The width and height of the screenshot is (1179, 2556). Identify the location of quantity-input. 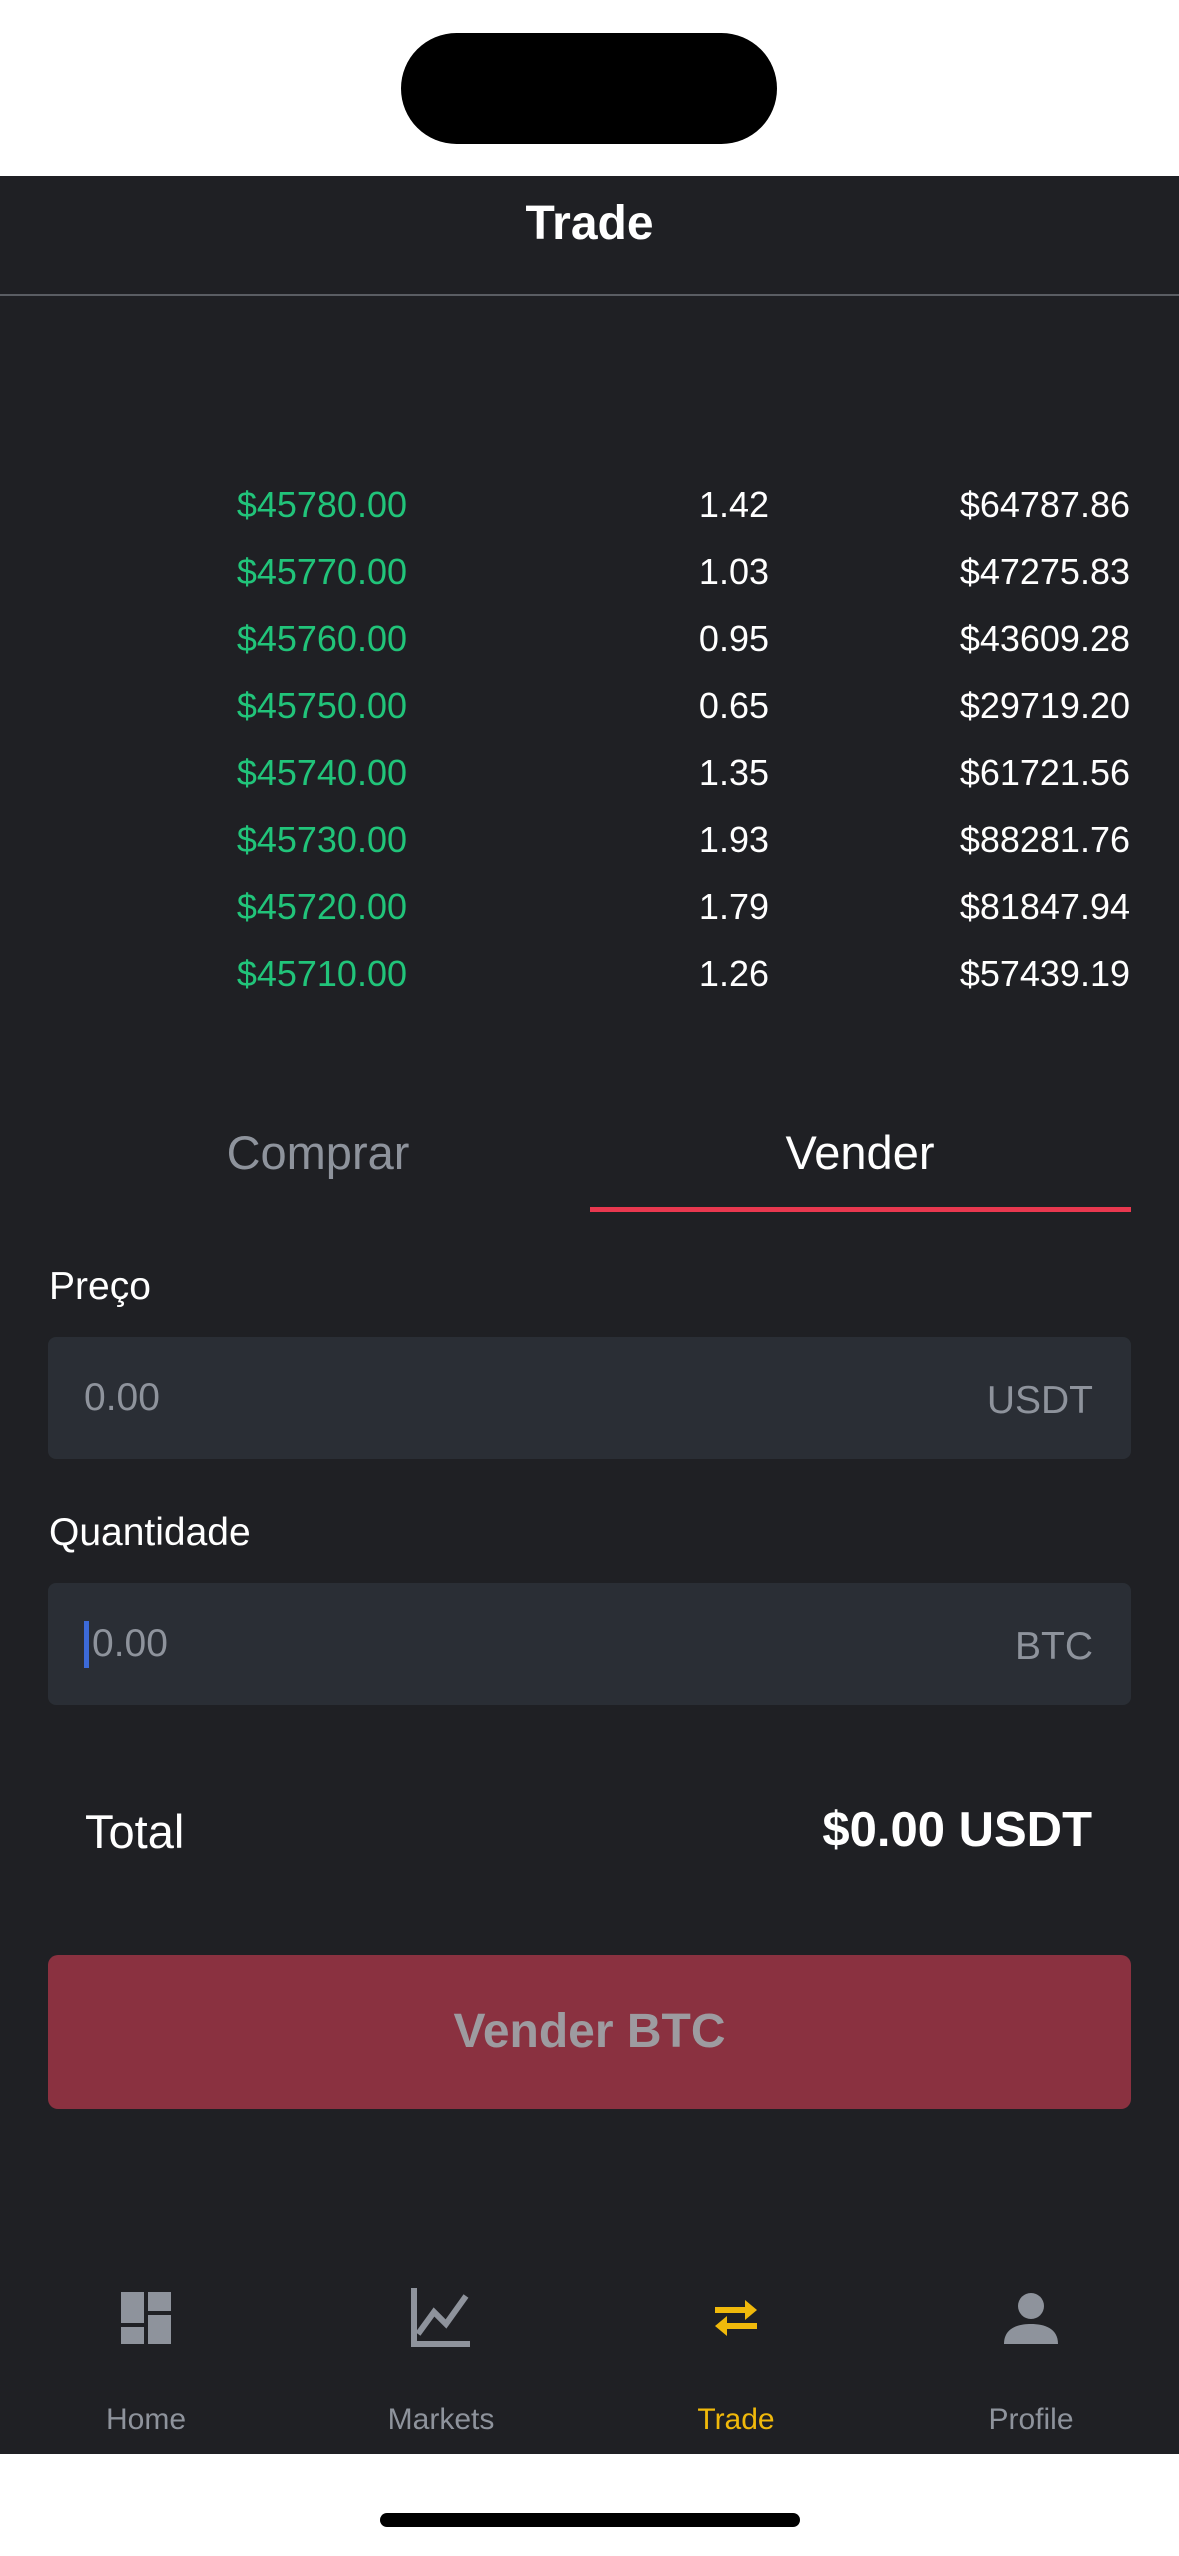
(492, 1644).